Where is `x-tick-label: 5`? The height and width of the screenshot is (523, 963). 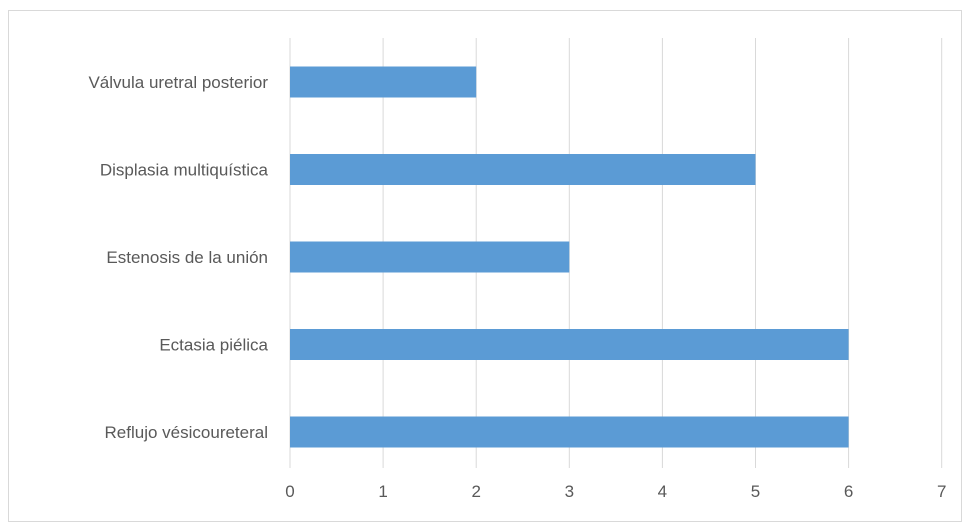 x-tick-label: 5 is located at coordinates (755, 491).